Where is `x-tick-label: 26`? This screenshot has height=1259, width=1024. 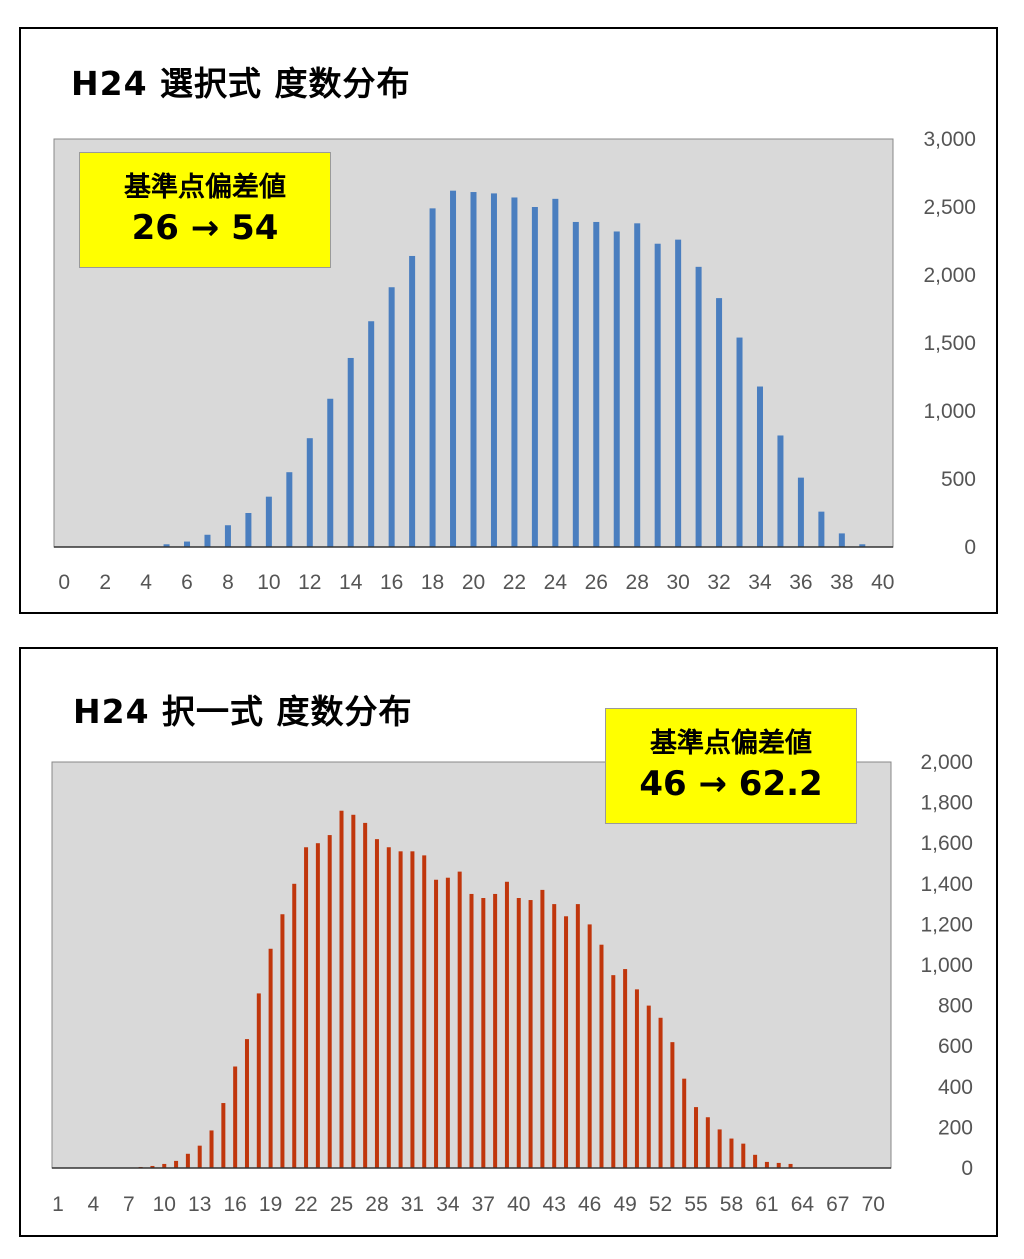
x-tick-label: 26 is located at coordinates (596, 582).